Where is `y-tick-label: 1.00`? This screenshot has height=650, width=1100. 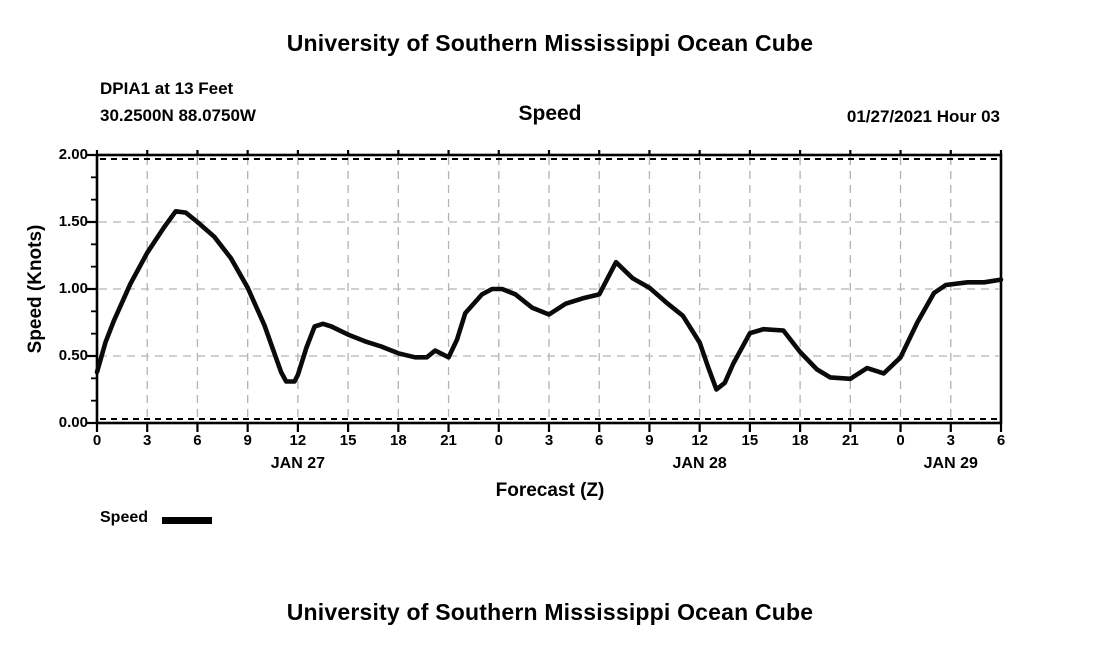 y-tick-label: 1.00 is located at coordinates (73, 288).